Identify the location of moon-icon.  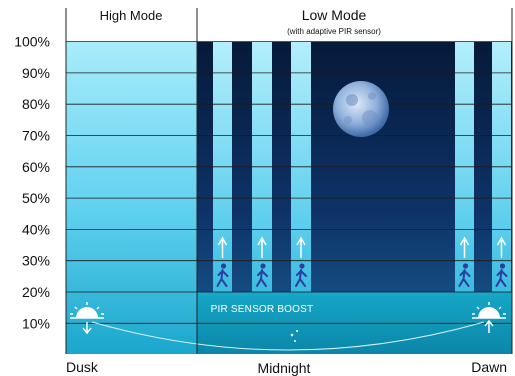
(361, 109).